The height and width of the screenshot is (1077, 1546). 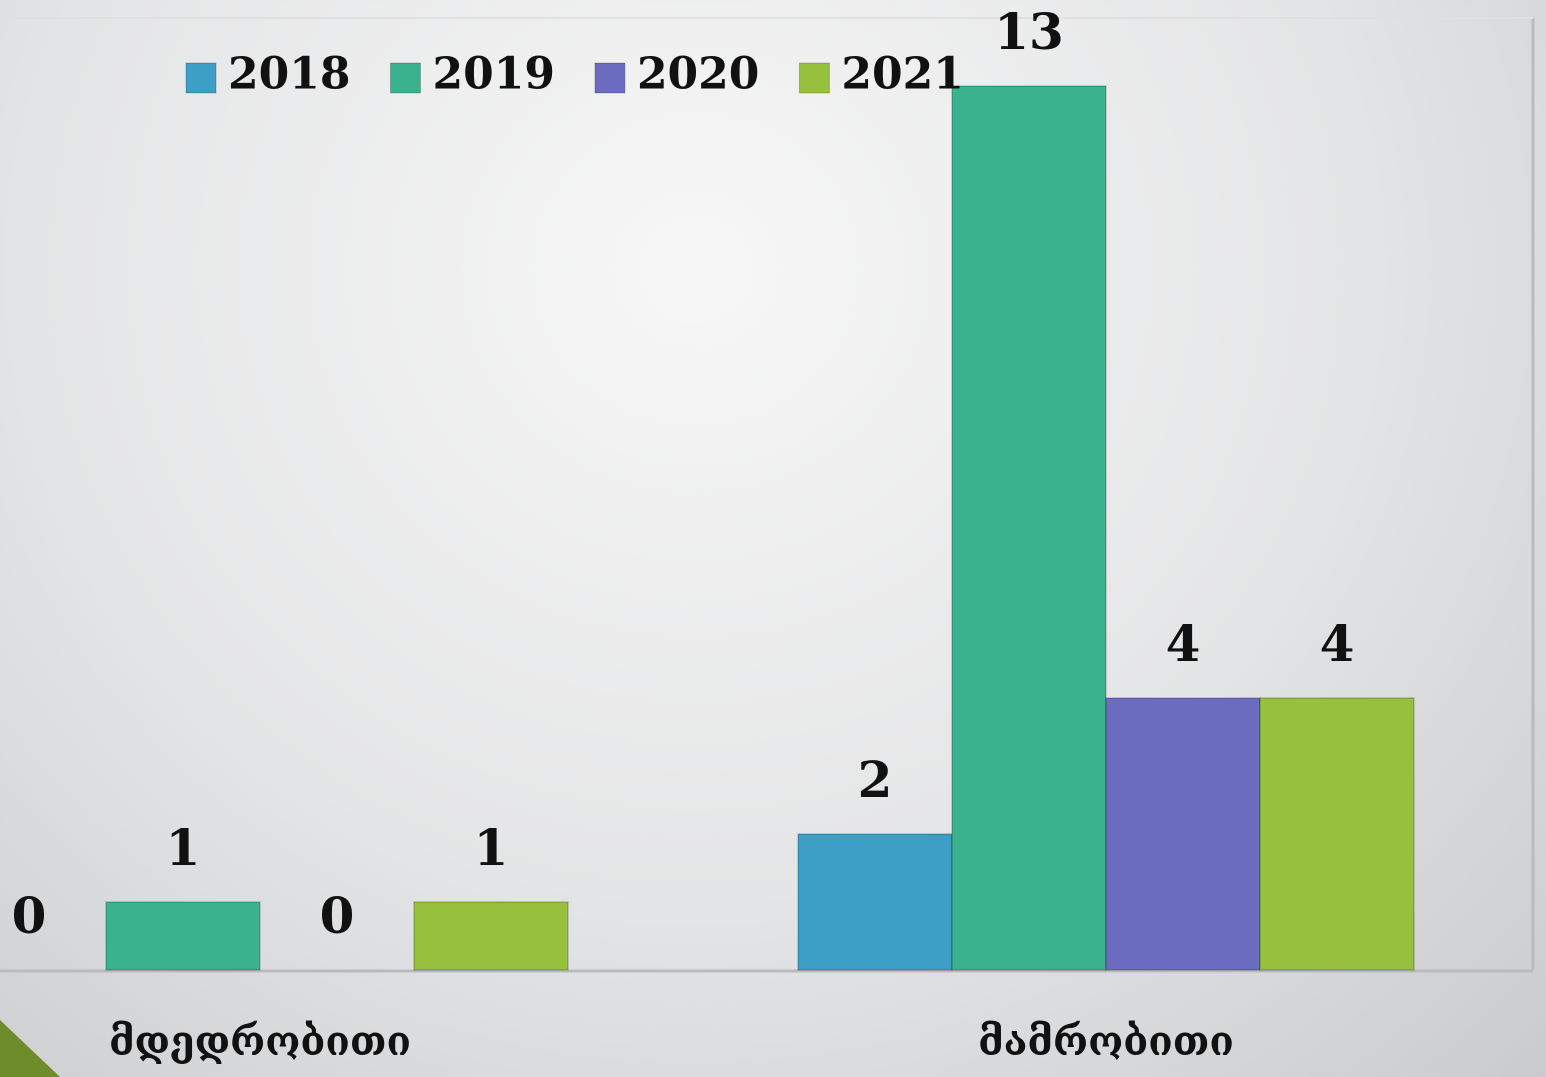 What do you see at coordinates (875, 779) in the screenshot?
I see `data-label: 2` at bounding box center [875, 779].